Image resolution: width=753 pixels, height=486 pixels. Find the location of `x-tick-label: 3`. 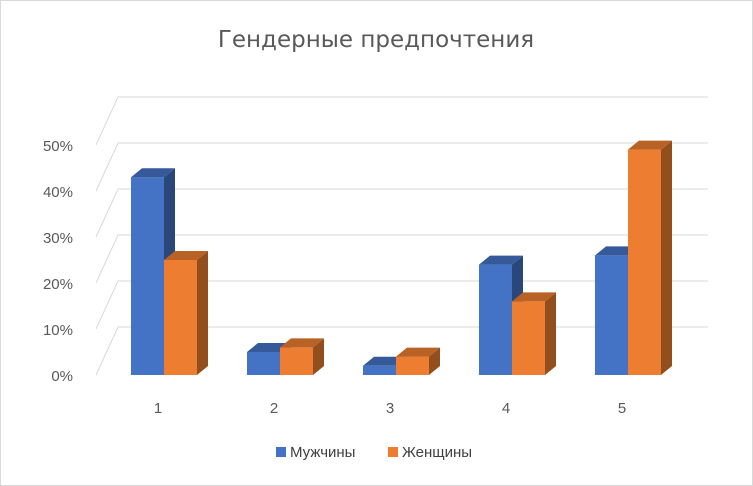

x-tick-label: 3 is located at coordinates (390, 408).